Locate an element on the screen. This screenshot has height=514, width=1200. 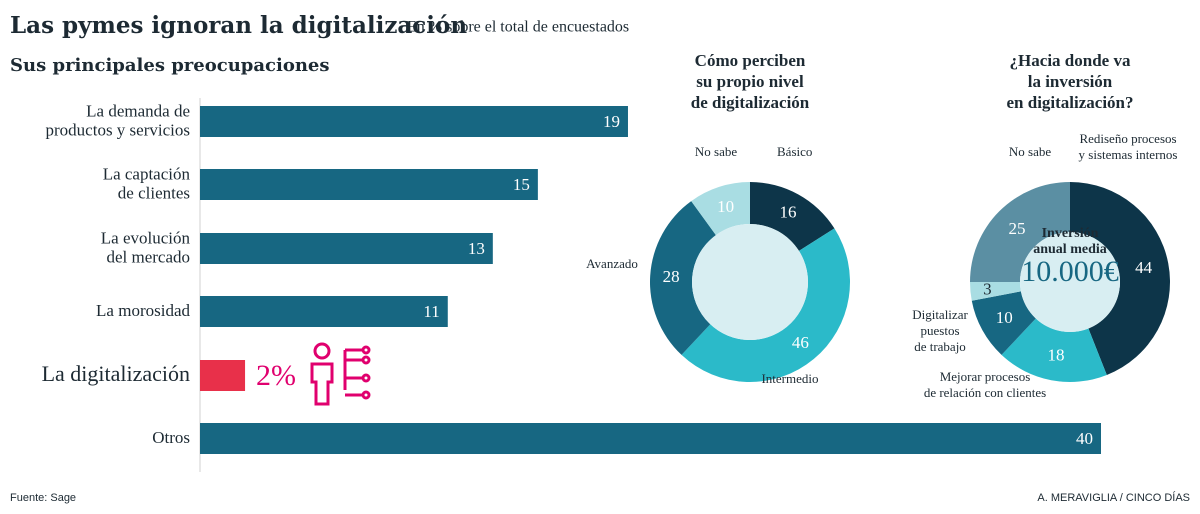
value-label: 25 is located at coordinates (1016, 228).